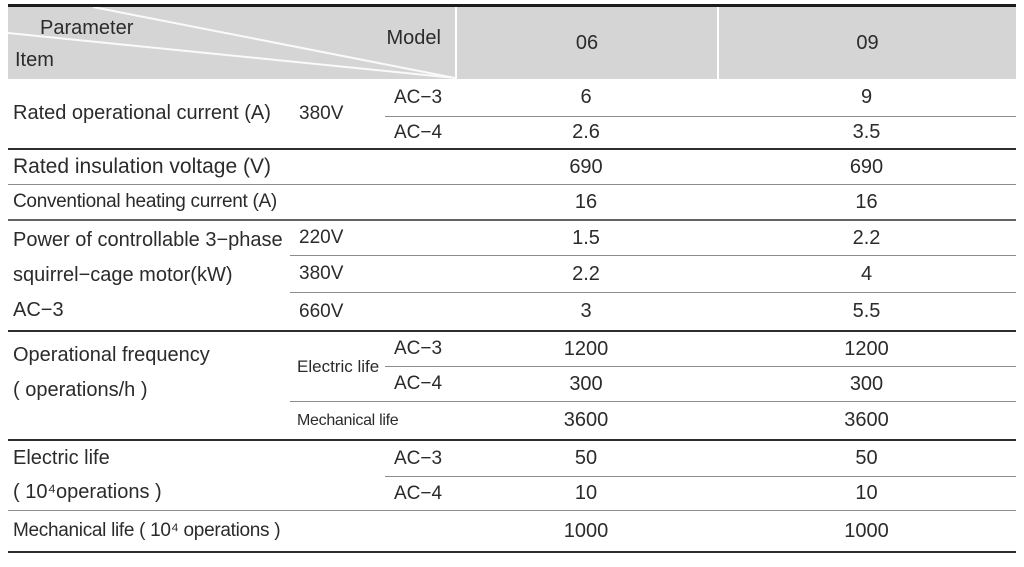  What do you see at coordinates (87, 492) in the screenshot?
I see `label-line: ( 10⁴operations )` at bounding box center [87, 492].